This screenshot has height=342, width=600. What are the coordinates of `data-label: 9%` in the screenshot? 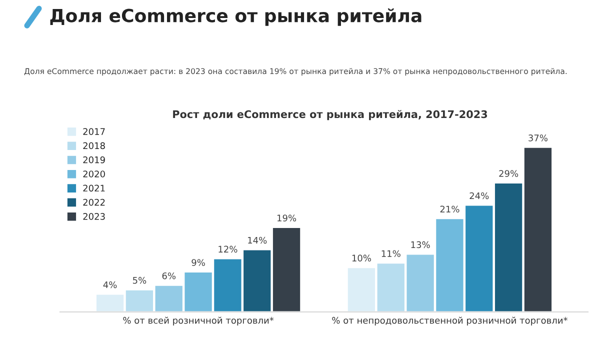 It's located at (198, 262).